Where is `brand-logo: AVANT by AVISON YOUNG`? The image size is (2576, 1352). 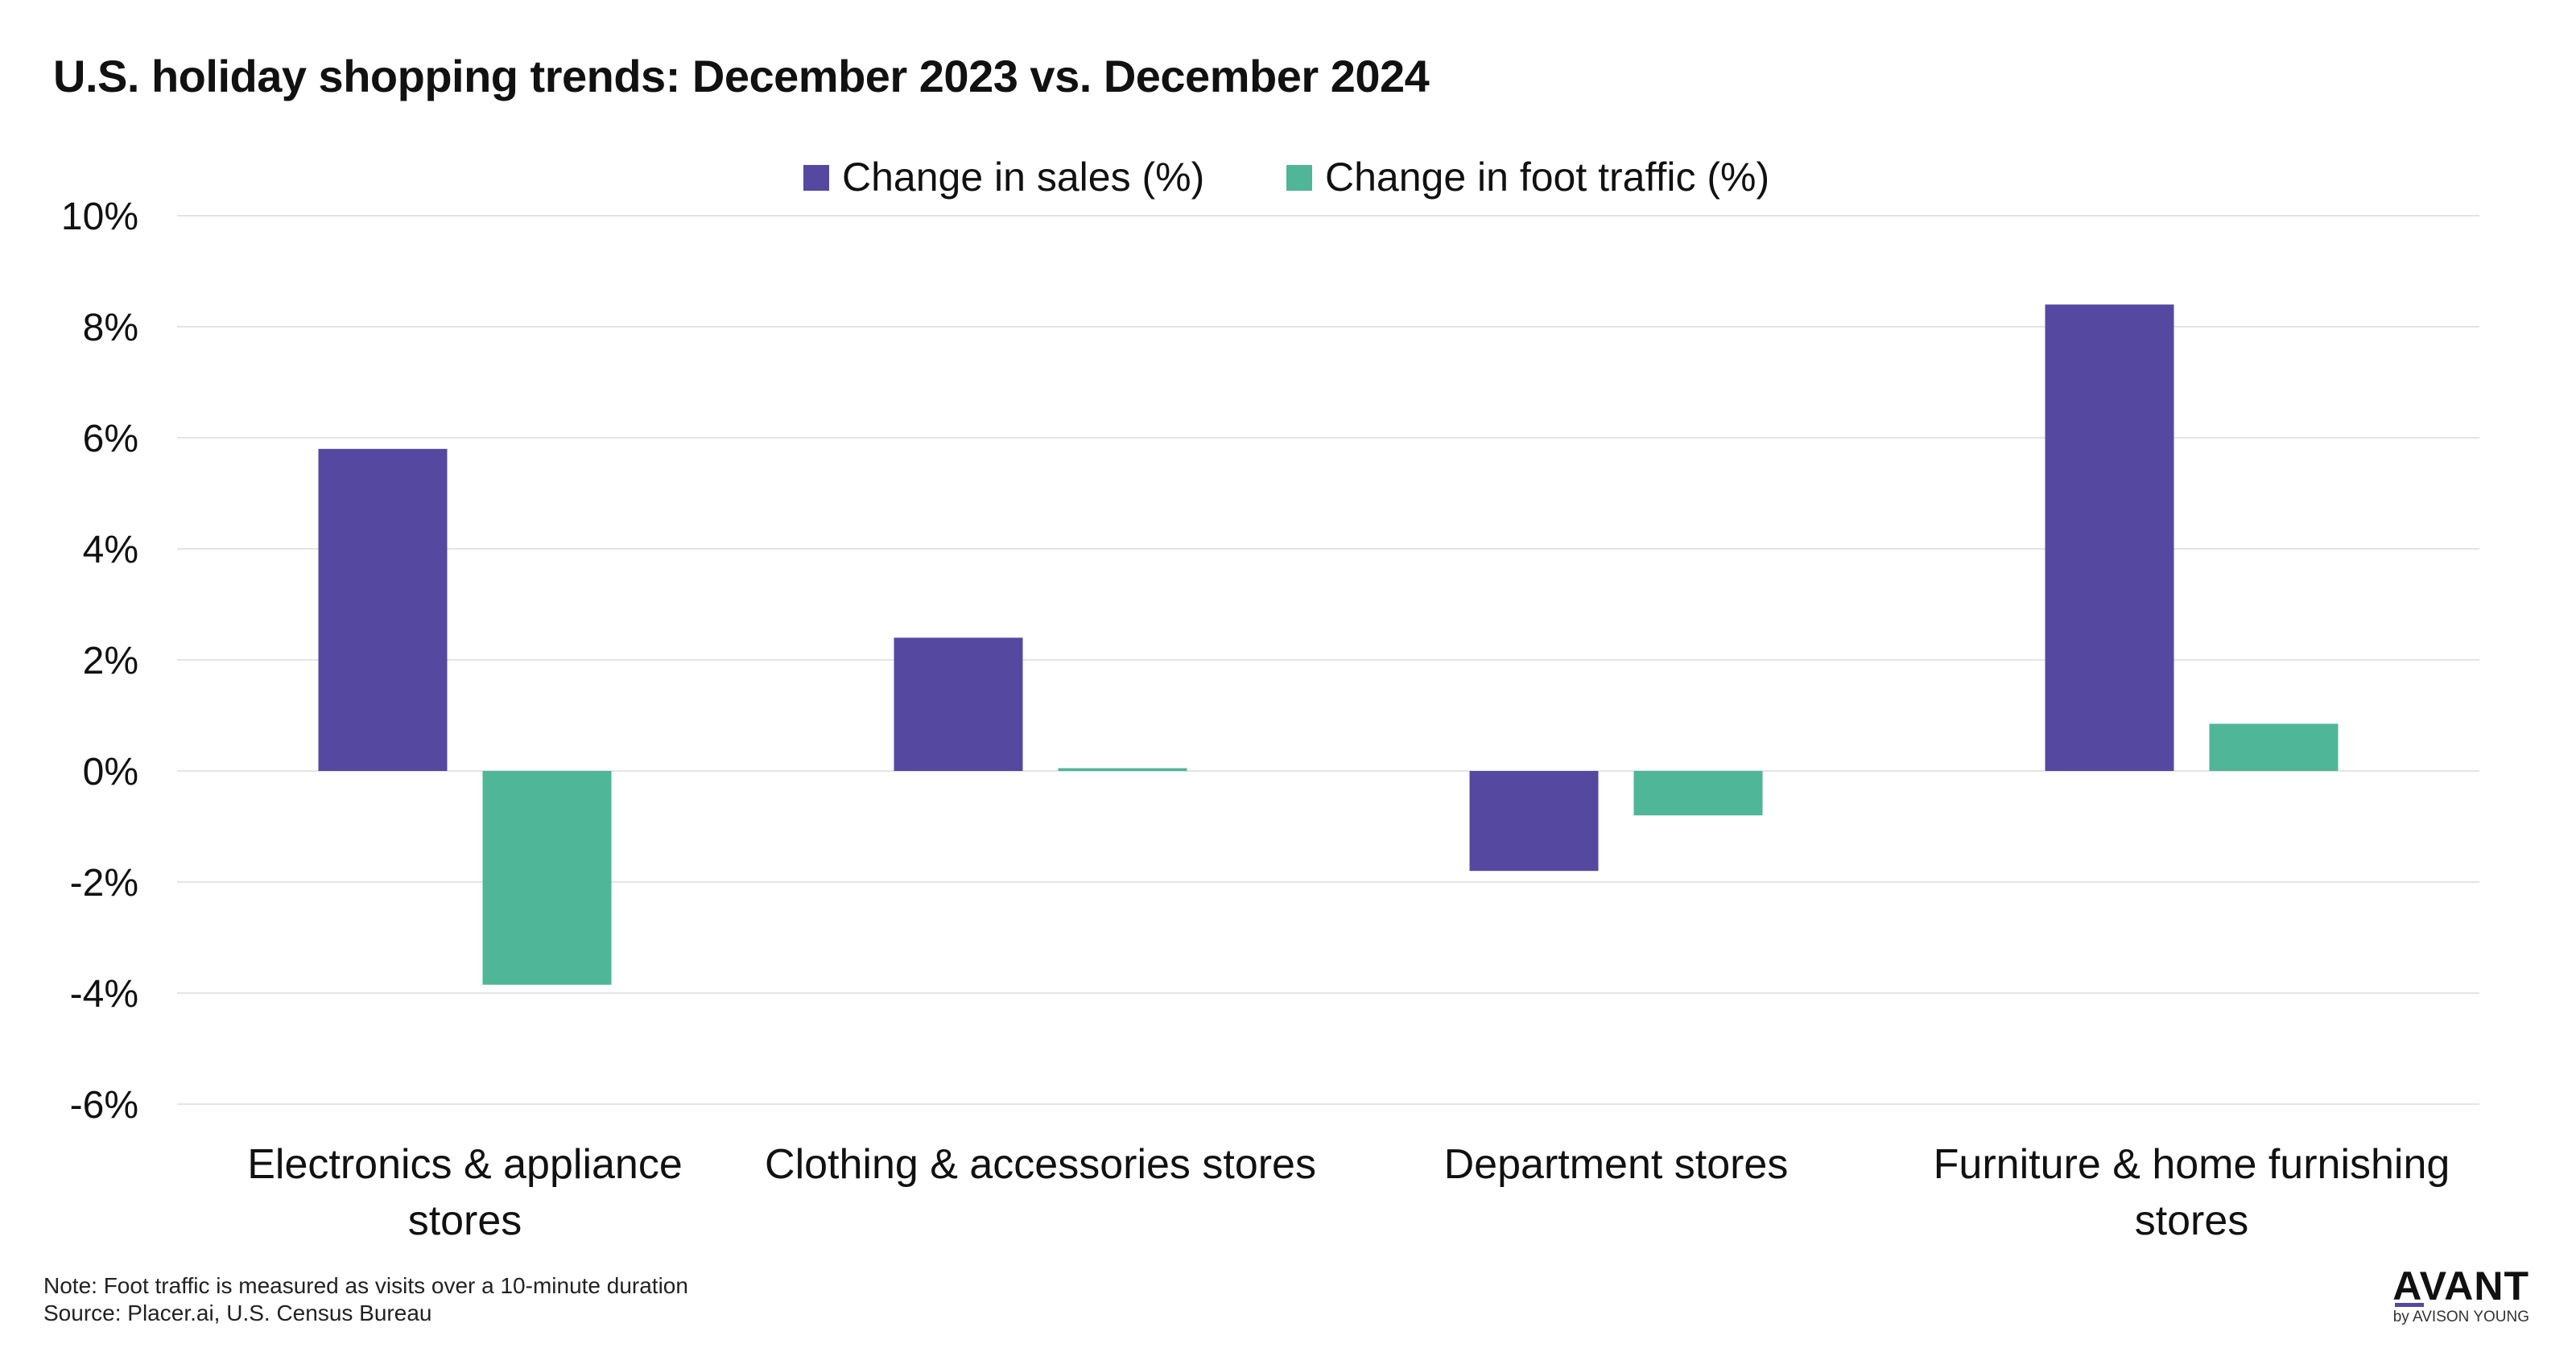
brand-logo: AVANT by AVISON YOUNG is located at coordinates (2460, 1296).